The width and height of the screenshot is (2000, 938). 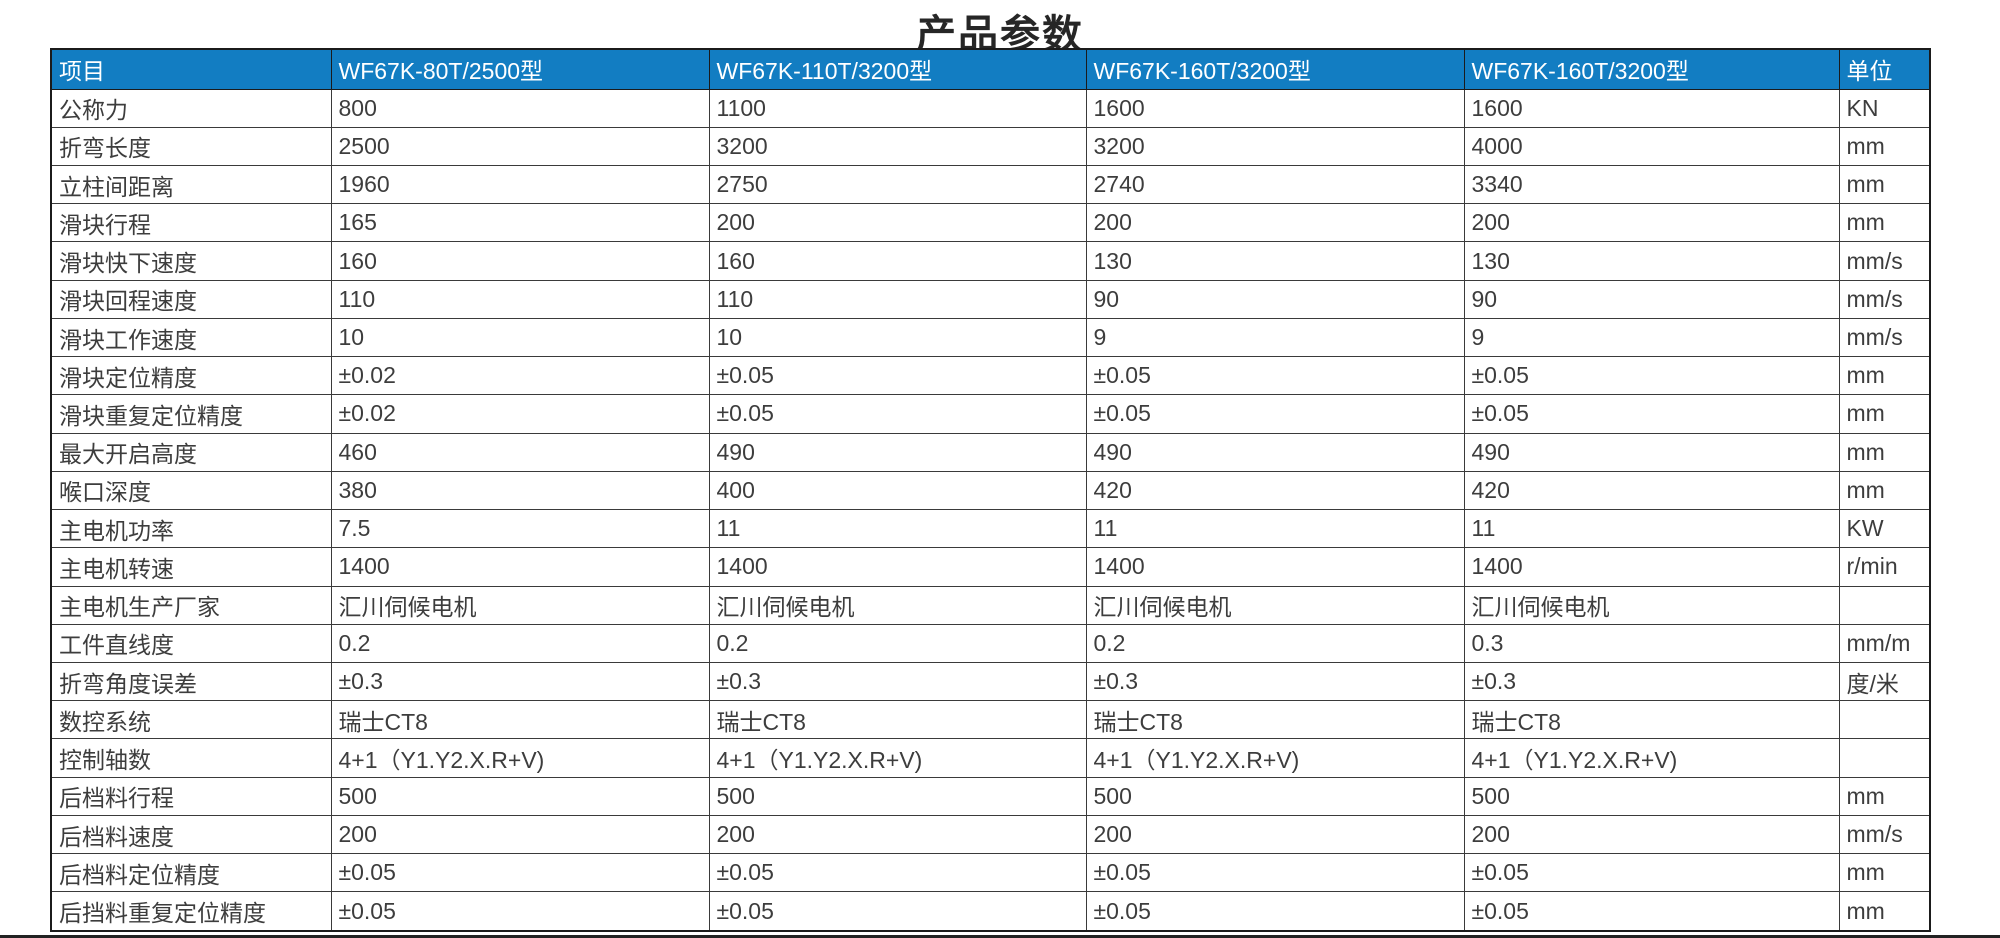 I want to click on value-cell: 380, so click(x=520, y=490).